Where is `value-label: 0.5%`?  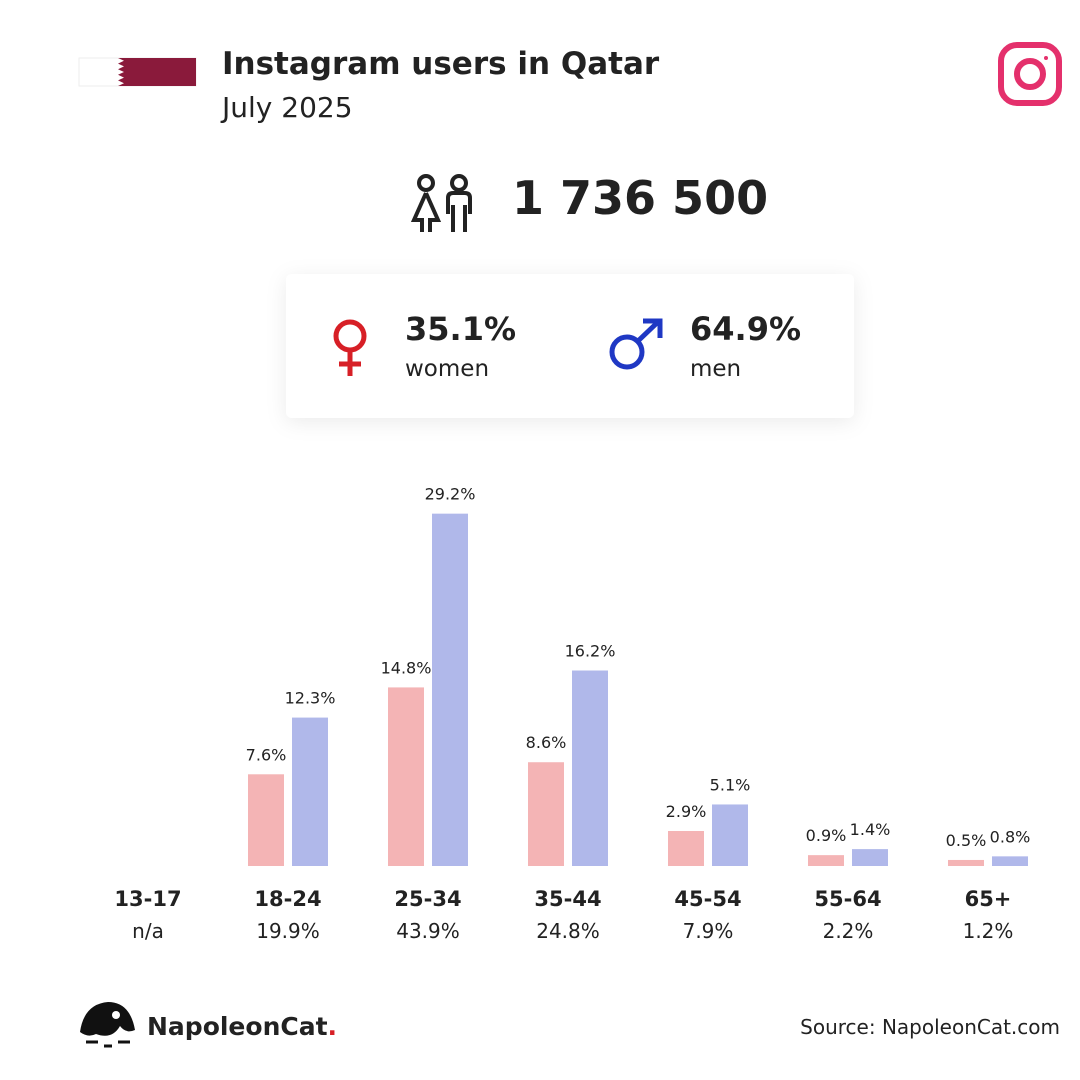
value-label: 0.5% is located at coordinates (966, 840).